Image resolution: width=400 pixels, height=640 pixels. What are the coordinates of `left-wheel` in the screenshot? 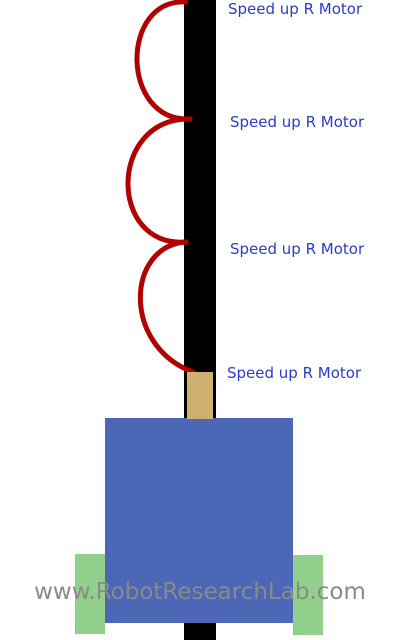 It's located at (90, 594).